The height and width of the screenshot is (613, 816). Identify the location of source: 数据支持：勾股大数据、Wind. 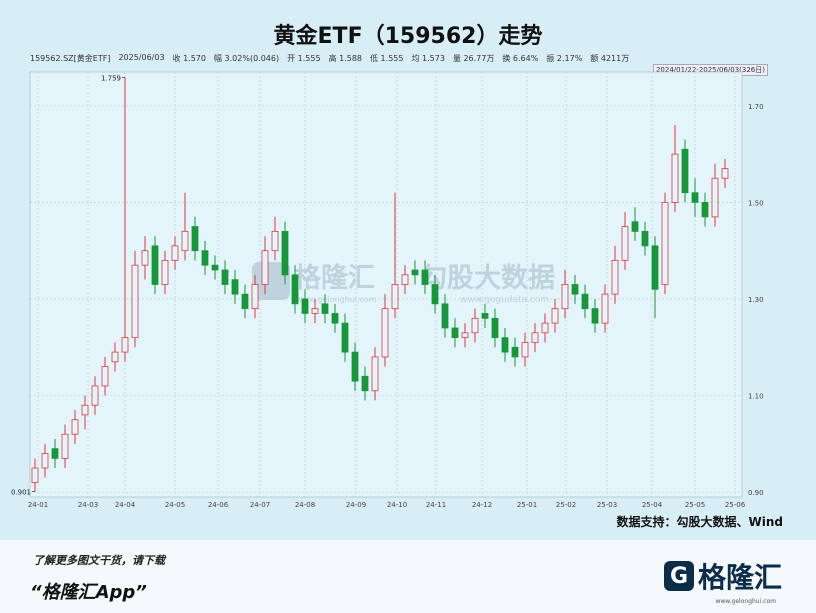
(699, 522).